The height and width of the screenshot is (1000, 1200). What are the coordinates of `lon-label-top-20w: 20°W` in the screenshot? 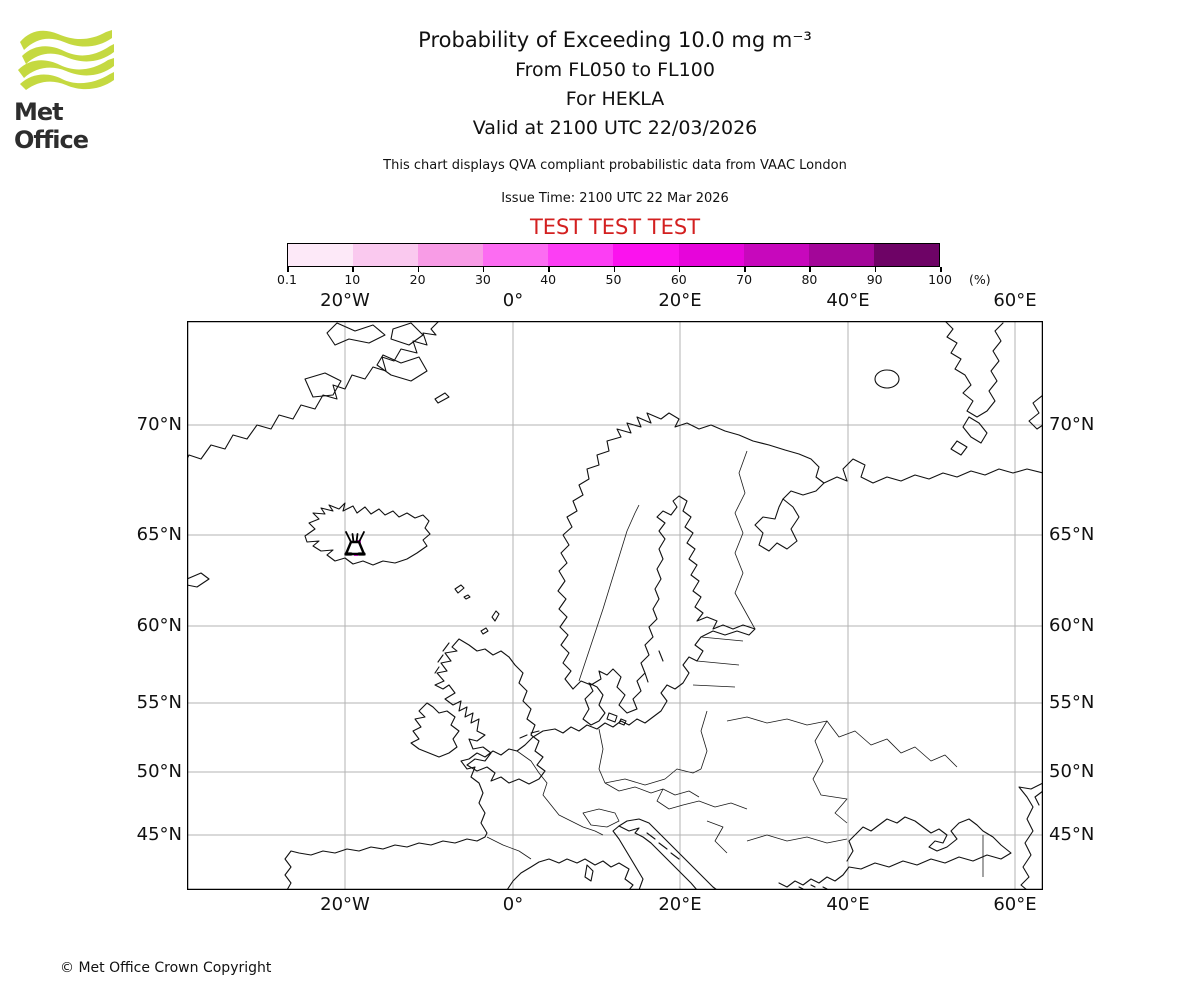 It's located at (345, 300).